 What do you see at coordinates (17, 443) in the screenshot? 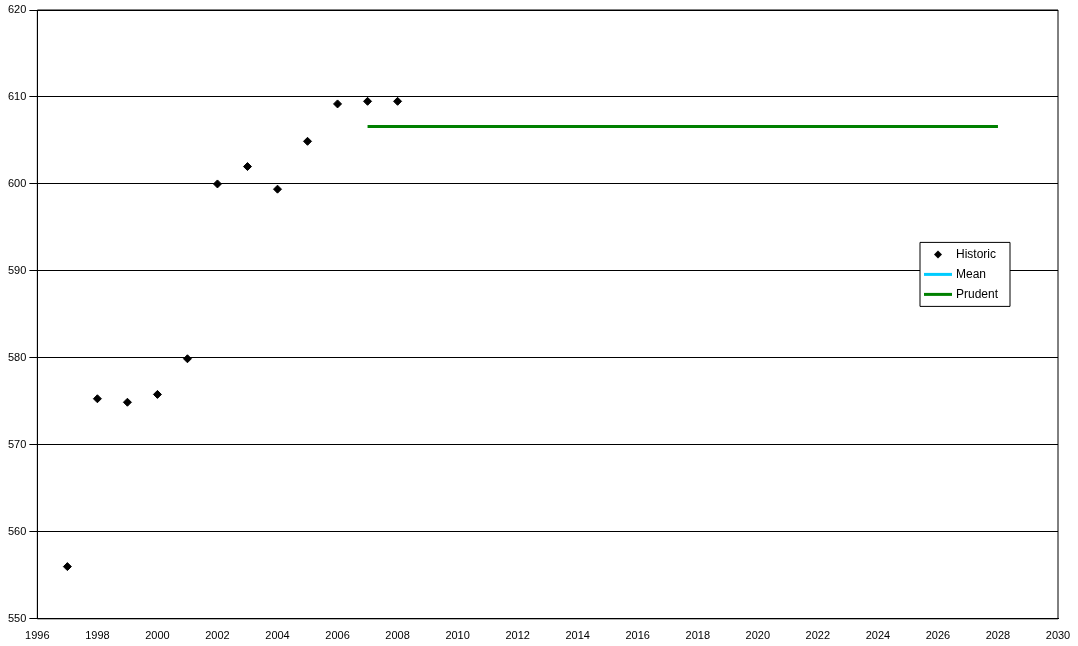
I see `y-tick-label: 570` at bounding box center [17, 443].